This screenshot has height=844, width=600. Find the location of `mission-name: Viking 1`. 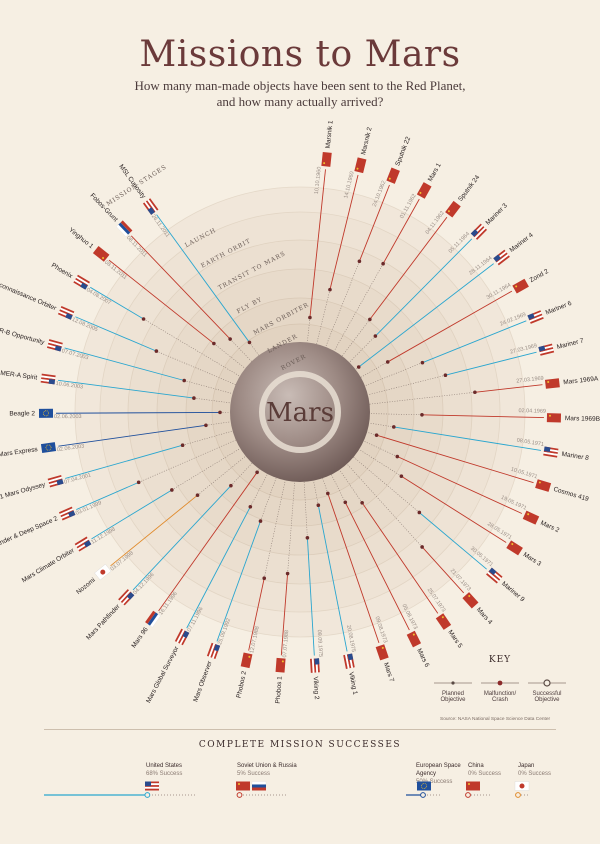

mission-name: Viking 1 is located at coordinates (352, 683).